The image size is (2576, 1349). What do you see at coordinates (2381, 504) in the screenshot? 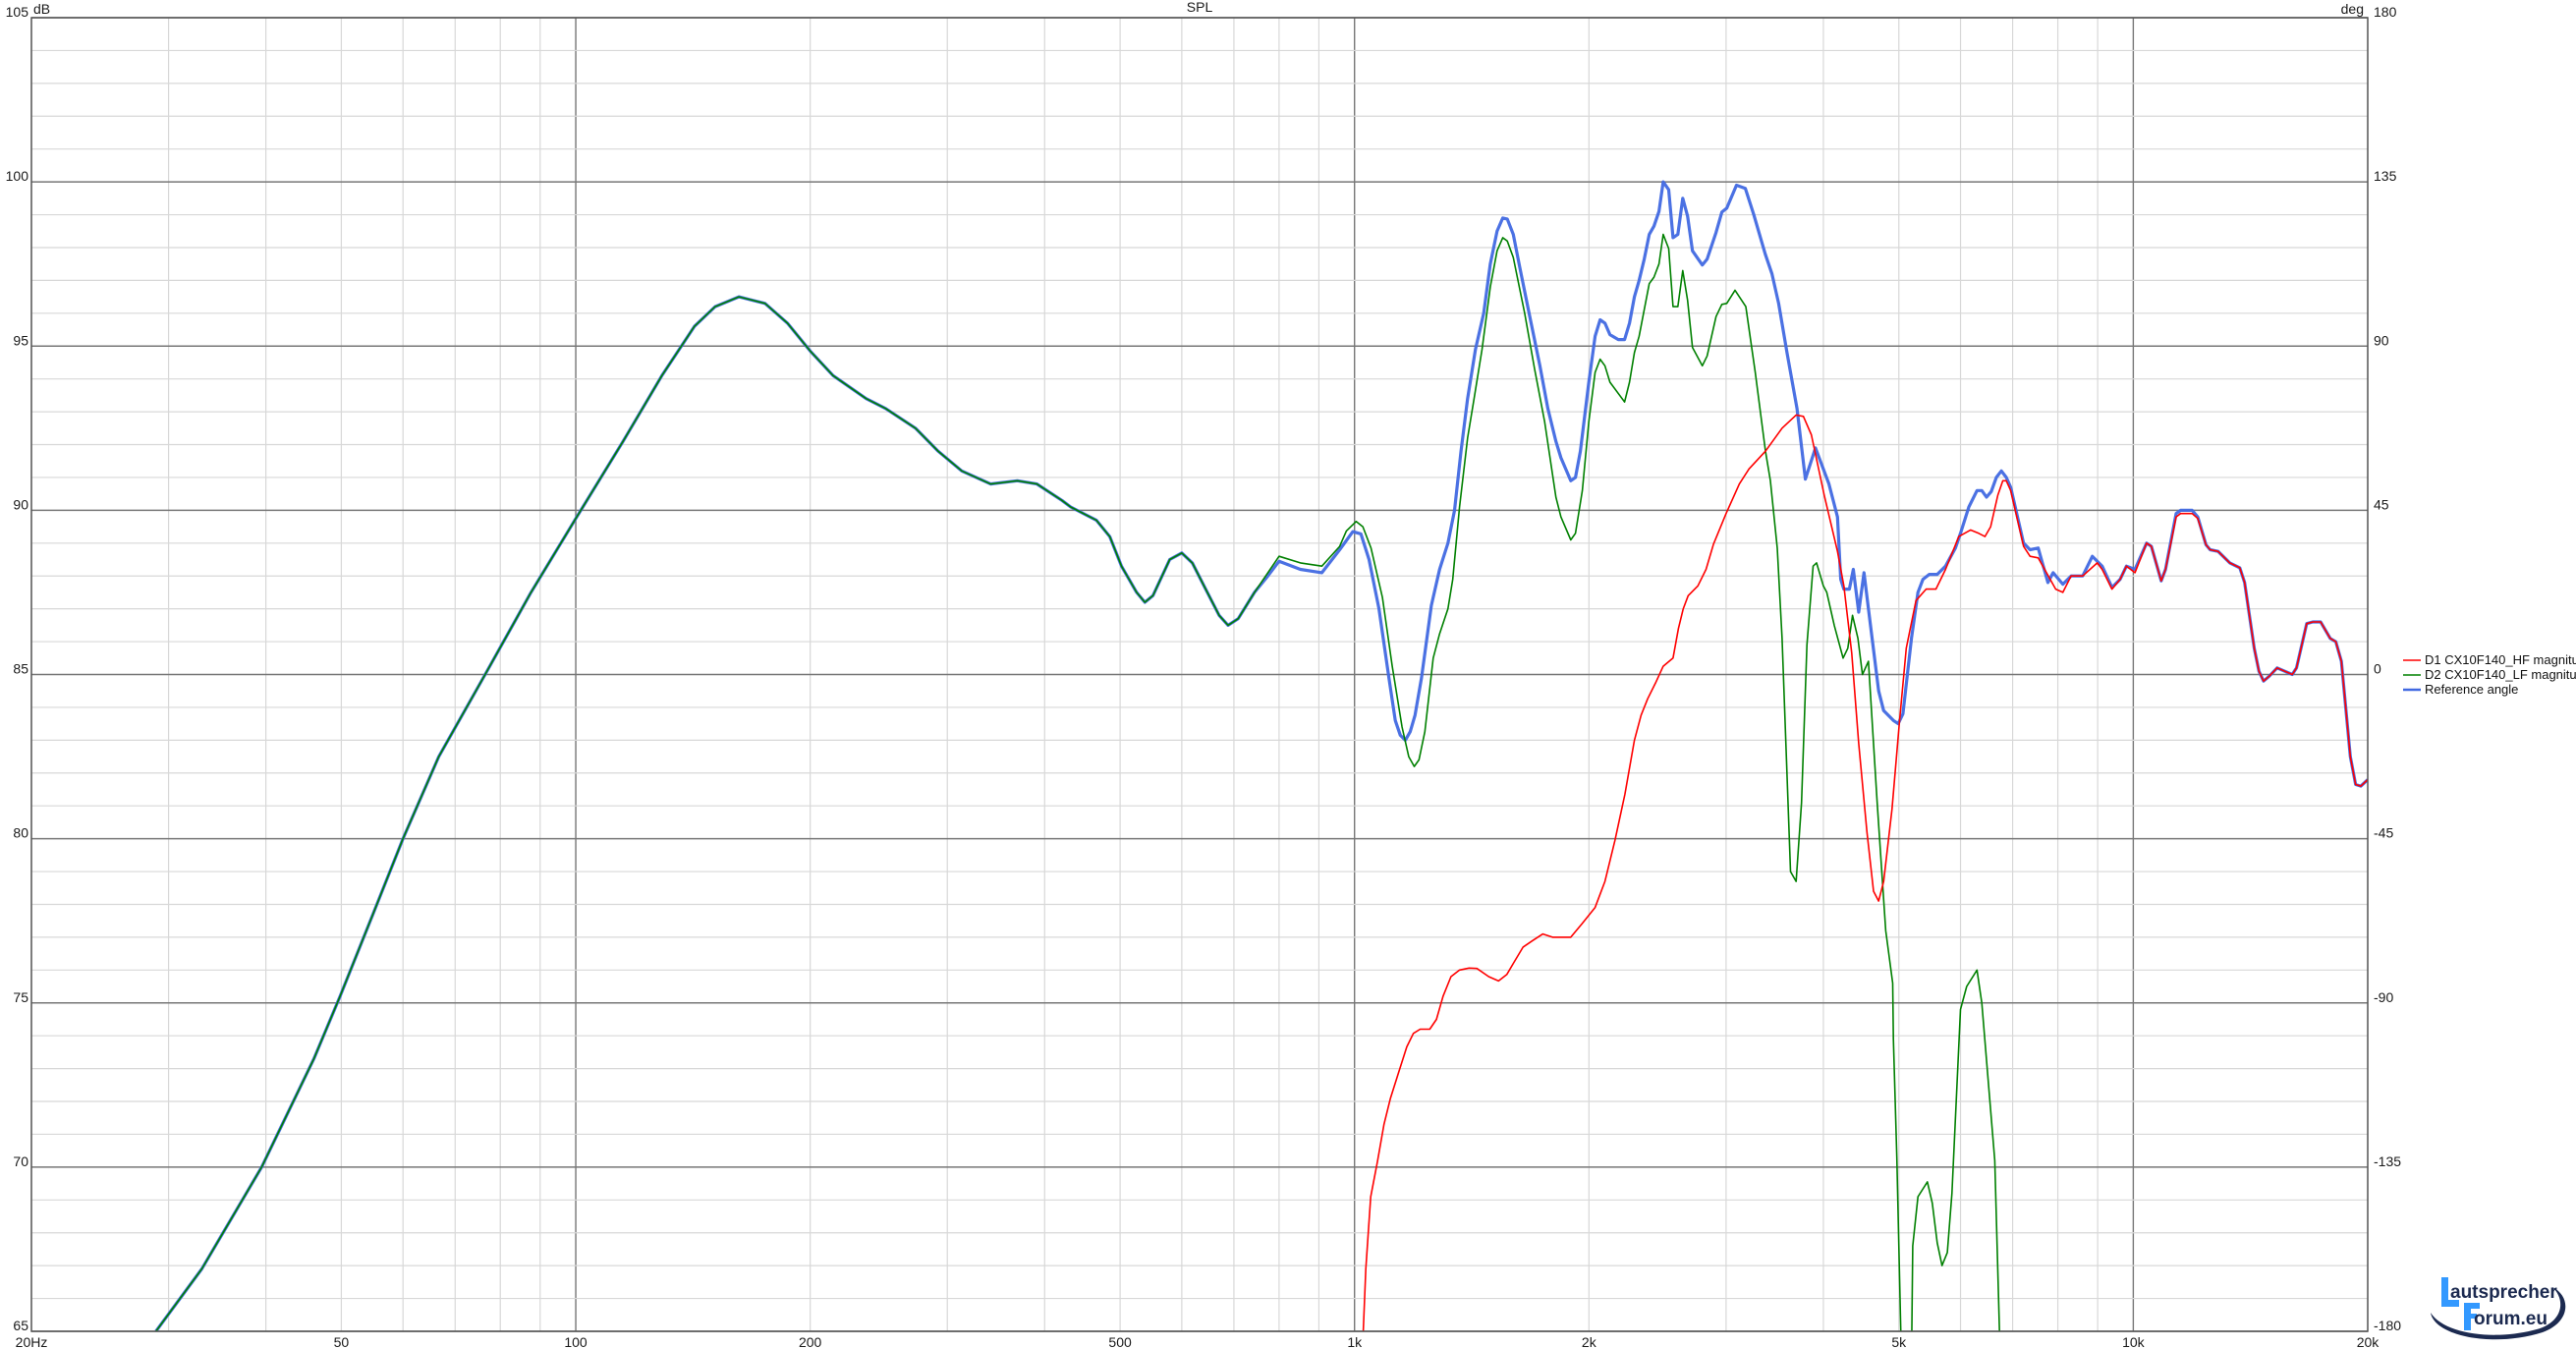
I see `y2-tick-label: 45` at bounding box center [2381, 504].